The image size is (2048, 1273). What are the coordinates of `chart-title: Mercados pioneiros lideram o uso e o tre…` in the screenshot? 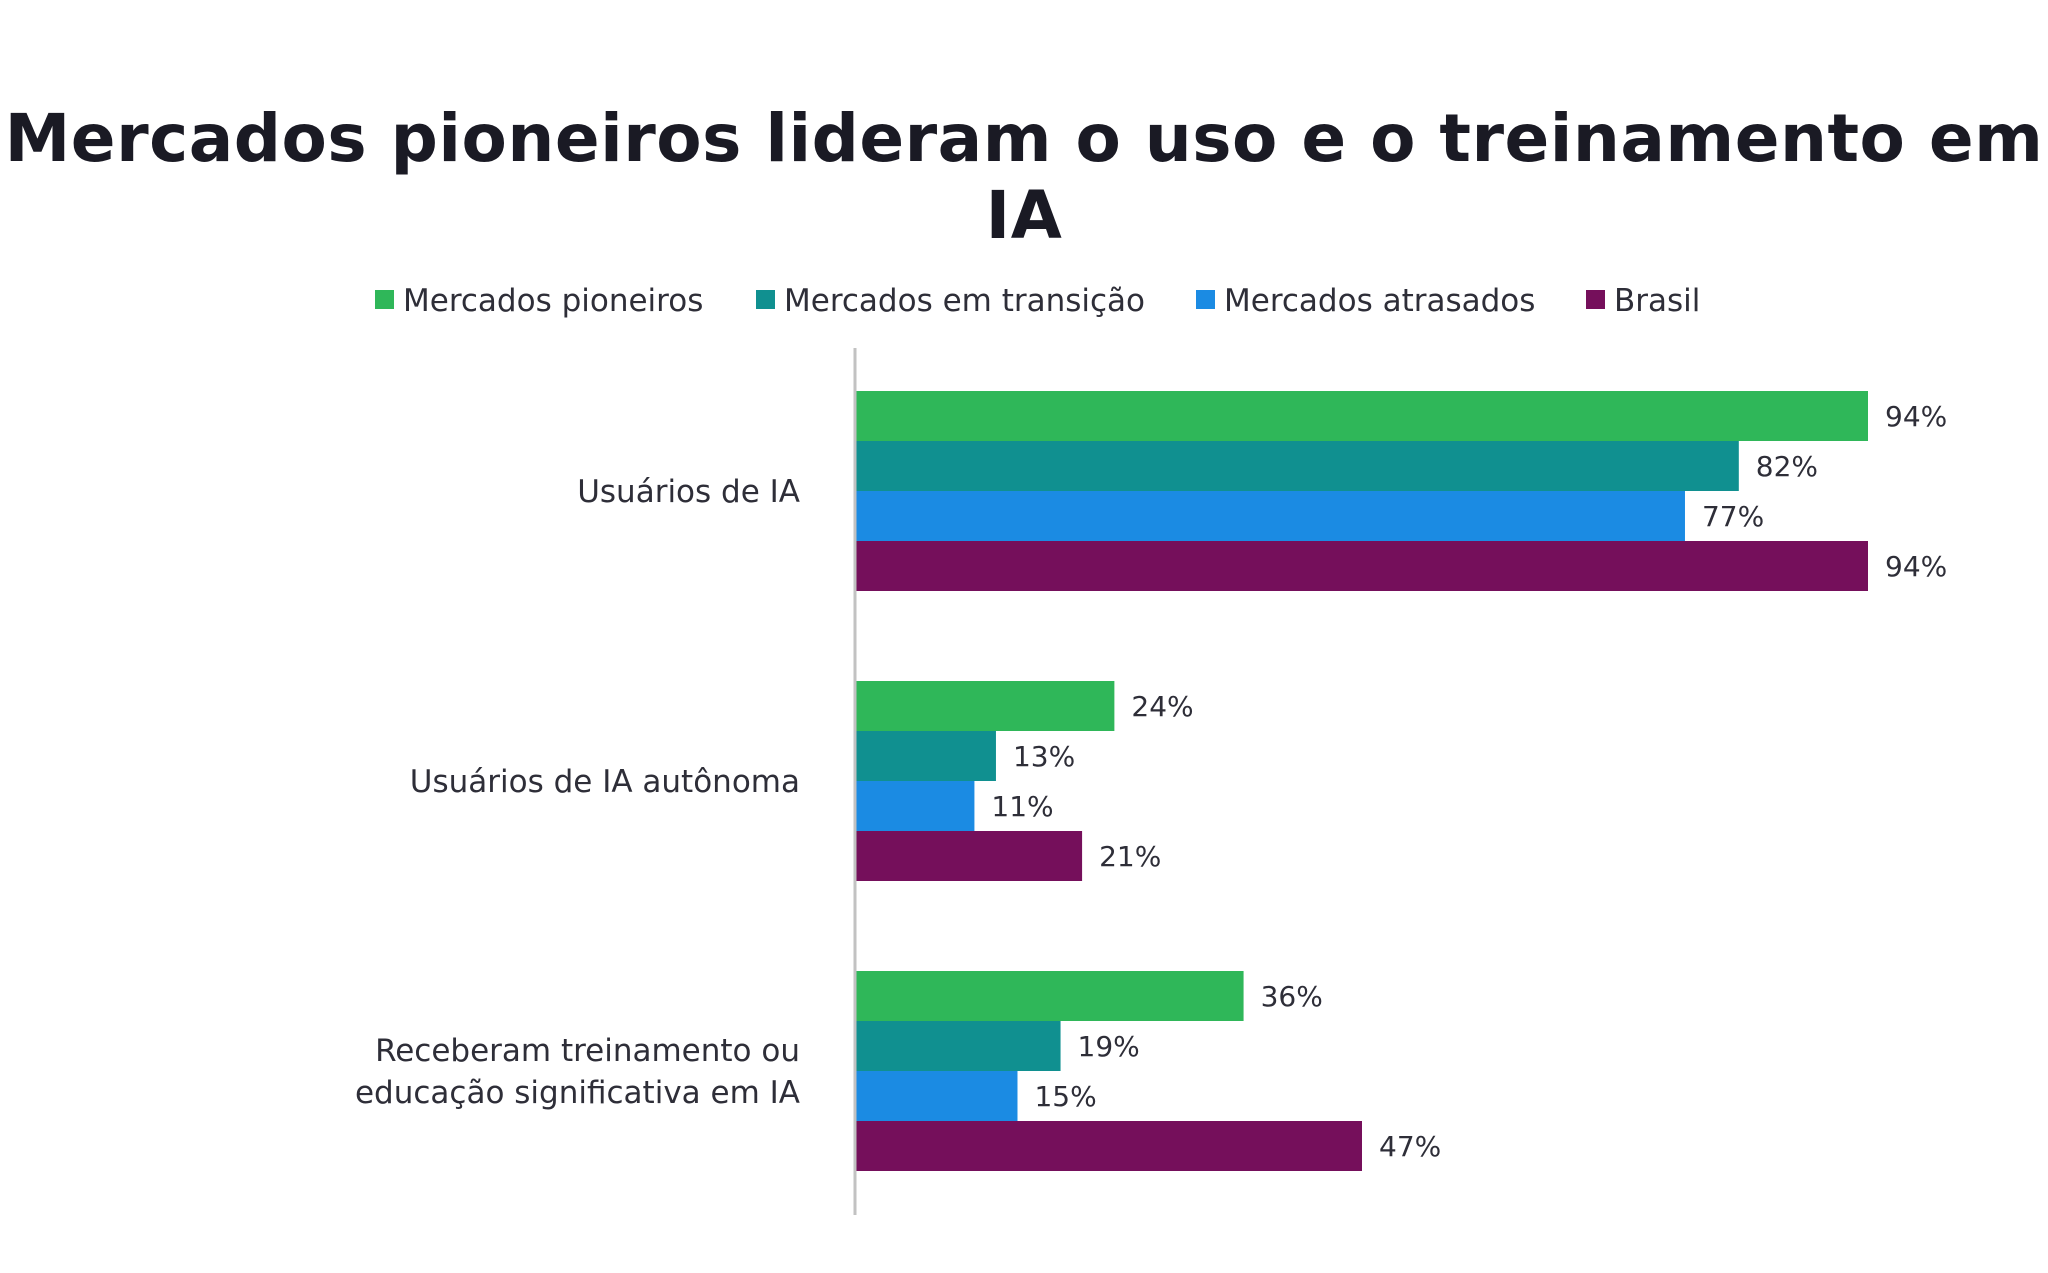 It's located at (1024, 177).